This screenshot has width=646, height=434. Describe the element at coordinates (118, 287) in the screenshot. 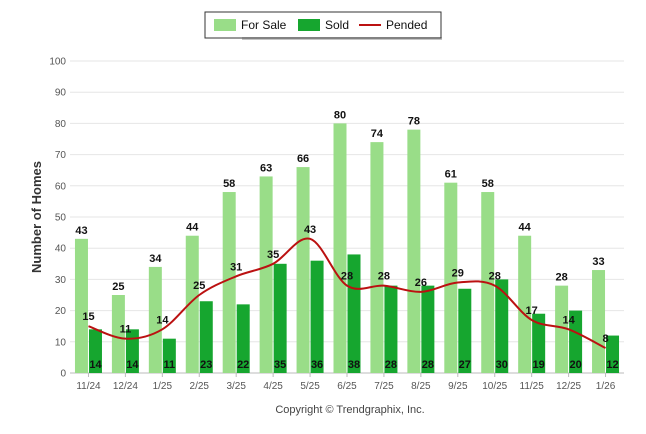

I see `data-label-for-sale: 25` at that location.